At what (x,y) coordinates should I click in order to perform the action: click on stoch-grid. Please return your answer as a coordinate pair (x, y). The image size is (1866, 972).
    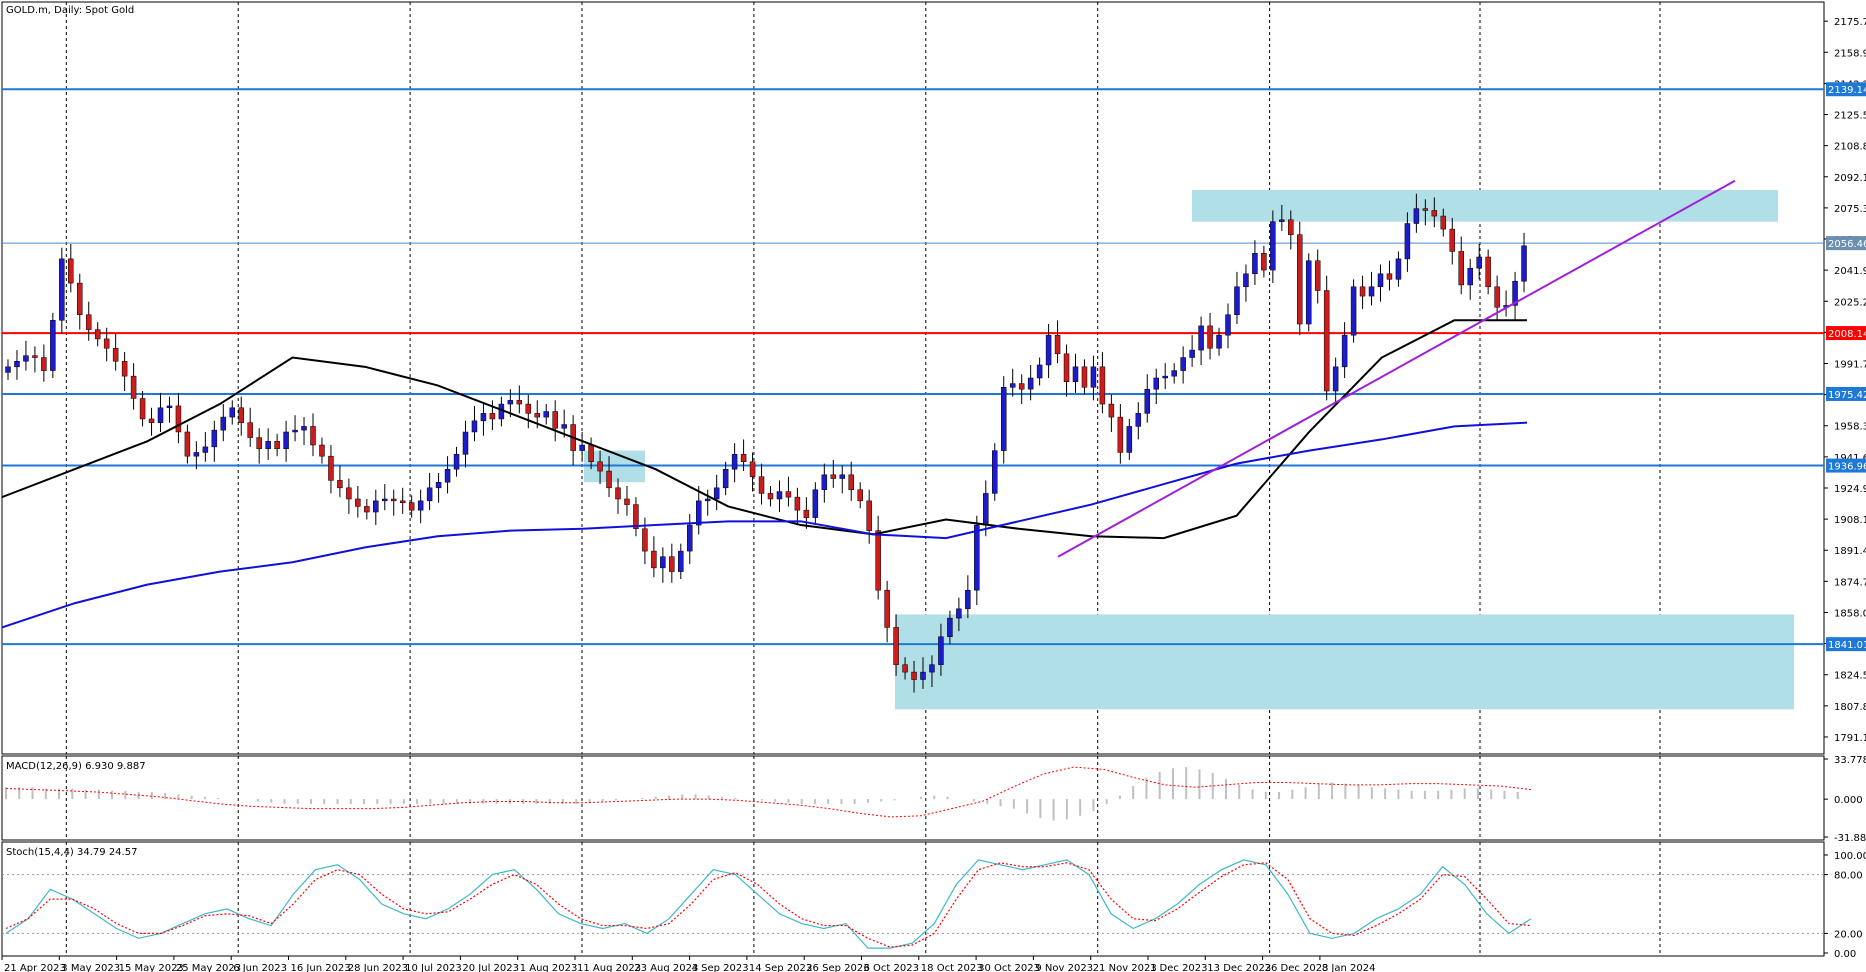
    Looking at the image, I should click on (913, 899).